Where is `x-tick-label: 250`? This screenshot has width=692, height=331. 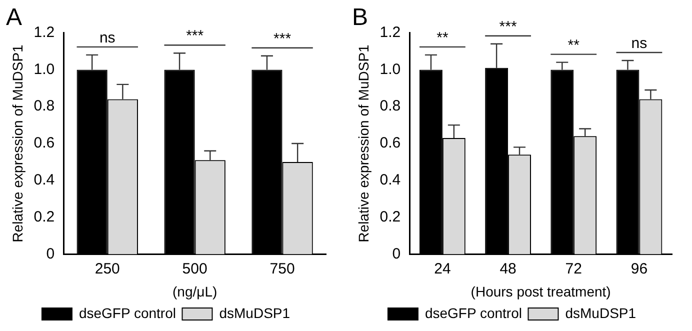
x-tick-label: 250 is located at coordinates (107, 269).